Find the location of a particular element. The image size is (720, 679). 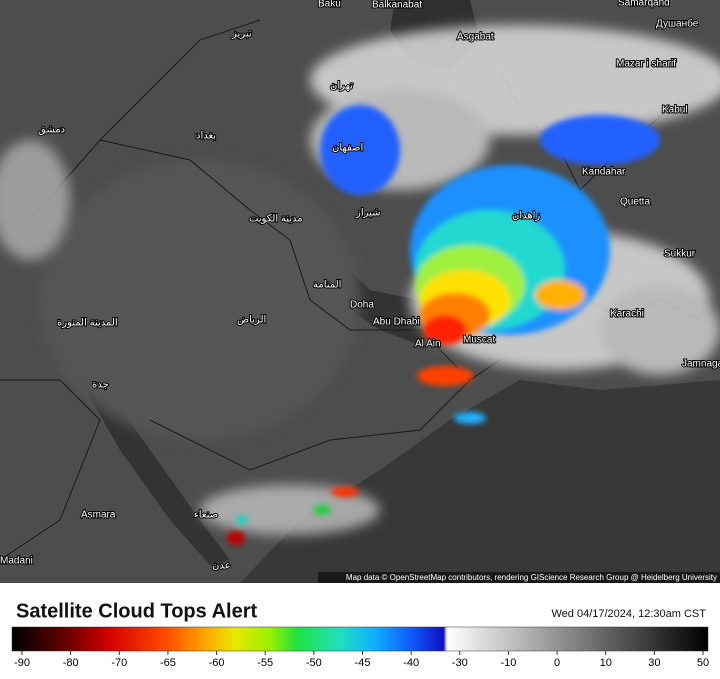

city-label: Al Ain is located at coordinates (428, 344).